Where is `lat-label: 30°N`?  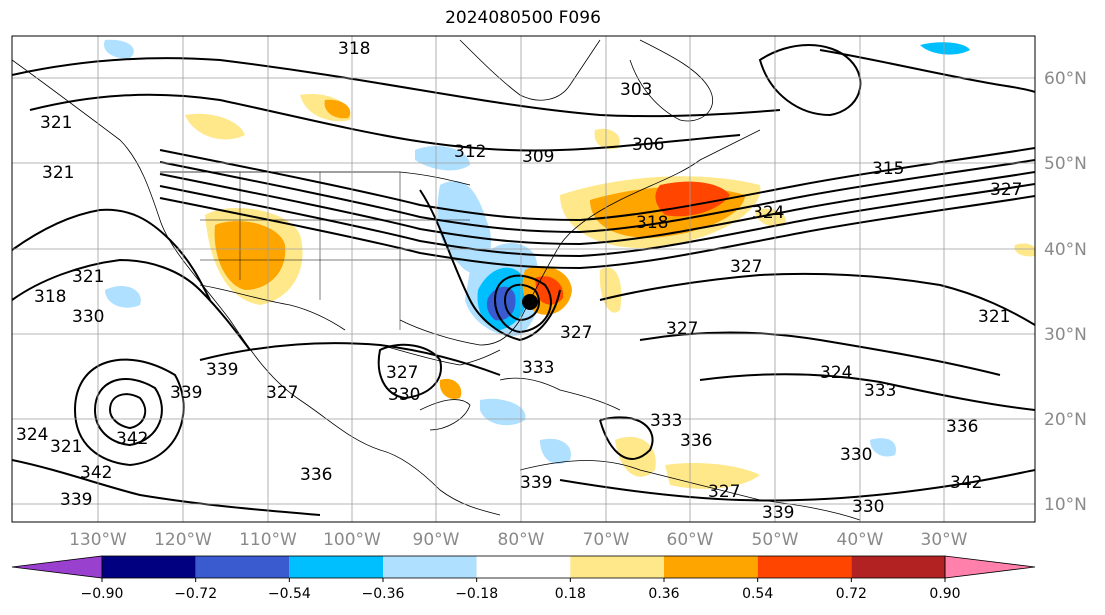
lat-label: 30°N is located at coordinates (1065, 335).